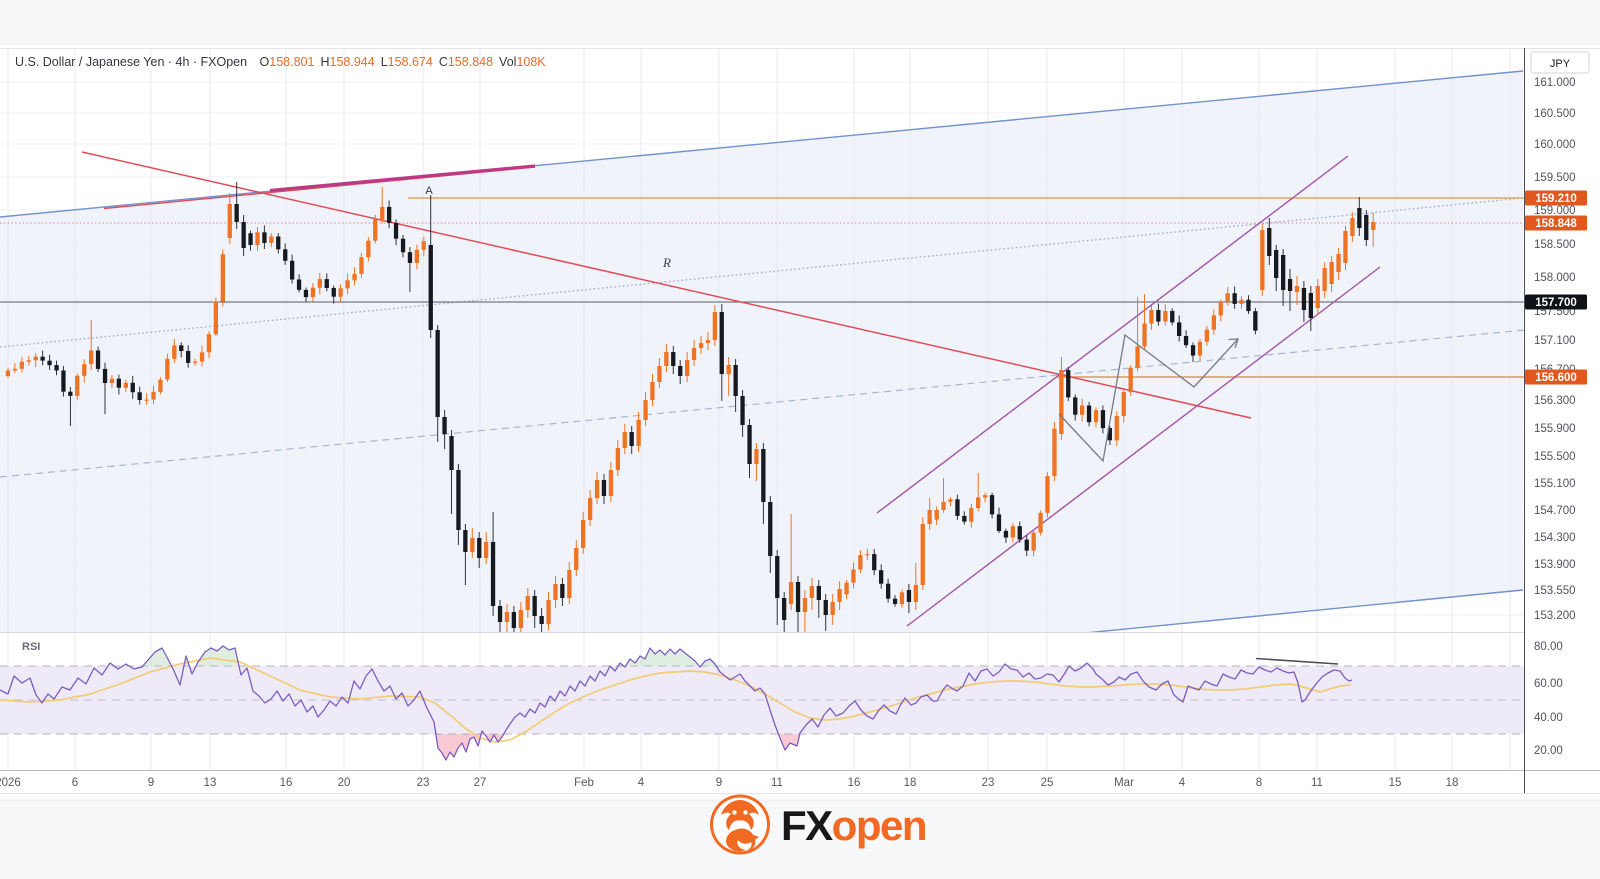  I want to click on svg-text: 25, so click(1047, 783).